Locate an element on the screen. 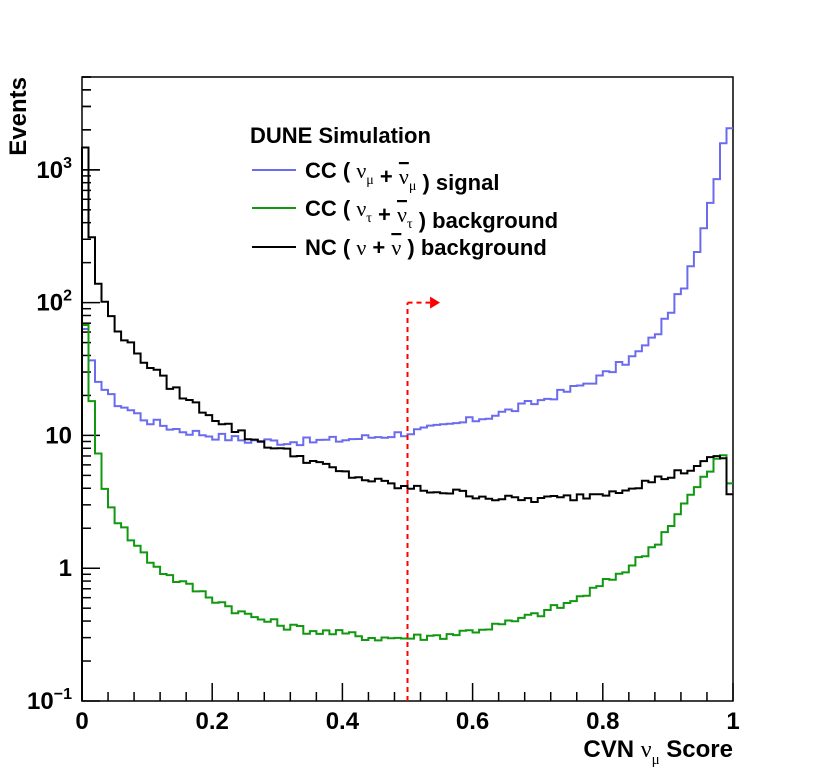  x-axis-label: CVN νμ Score is located at coordinates (658, 752).